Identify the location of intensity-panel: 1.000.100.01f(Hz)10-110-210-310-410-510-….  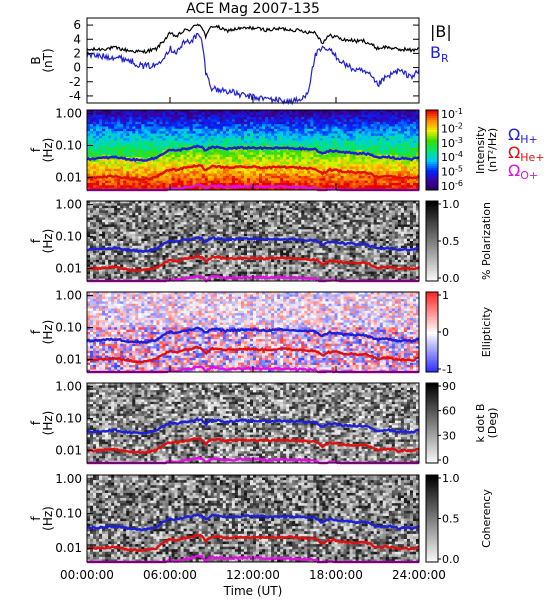
(264, 150).